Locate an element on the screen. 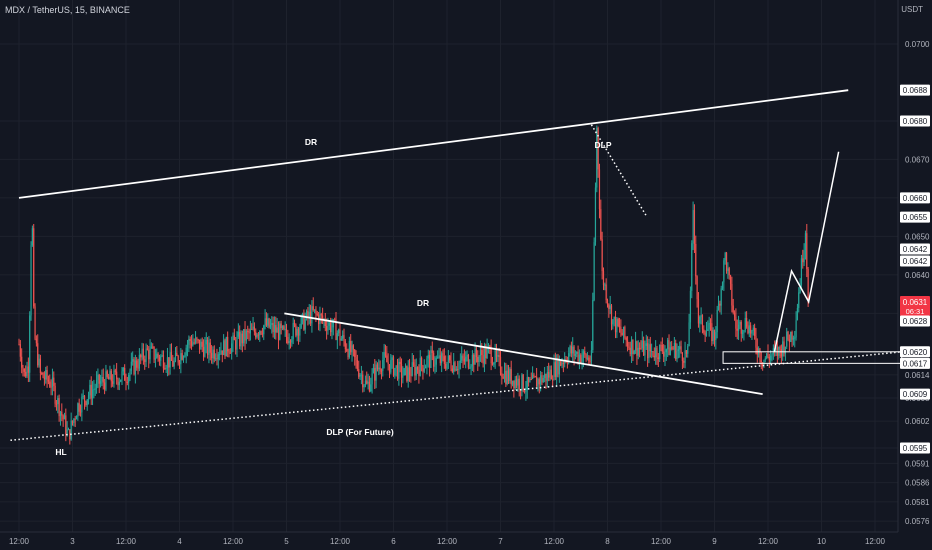 This screenshot has width=932, height=550. price-badge-text: 0.0631 is located at coordinates (915, 302).